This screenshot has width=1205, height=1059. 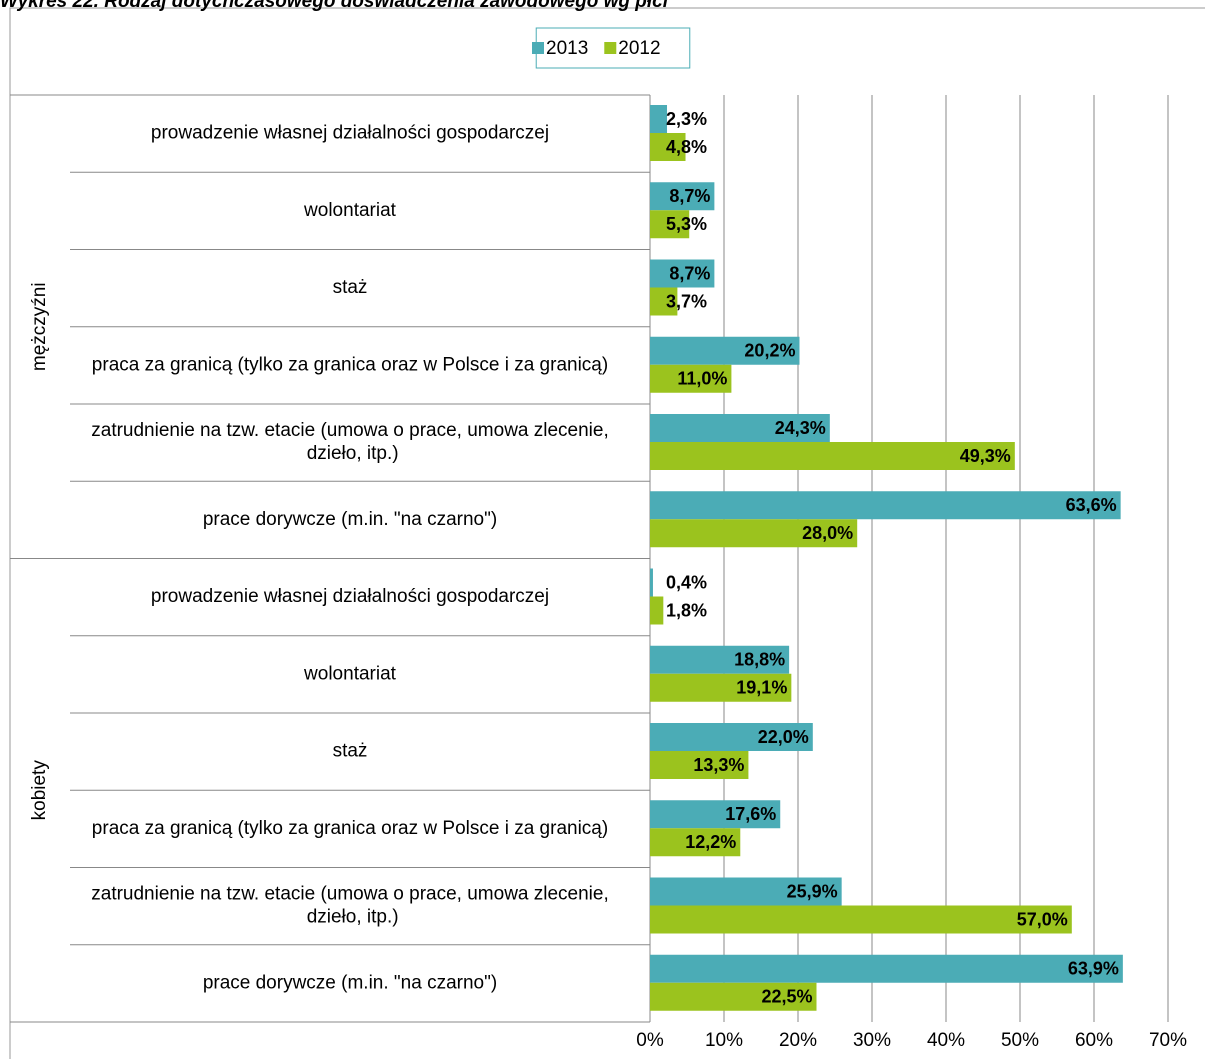 What do you see at coordinates (650, 1040) in the screenshot?
I see `x-tick-label: 0%` at bounding box center [650, 1040].